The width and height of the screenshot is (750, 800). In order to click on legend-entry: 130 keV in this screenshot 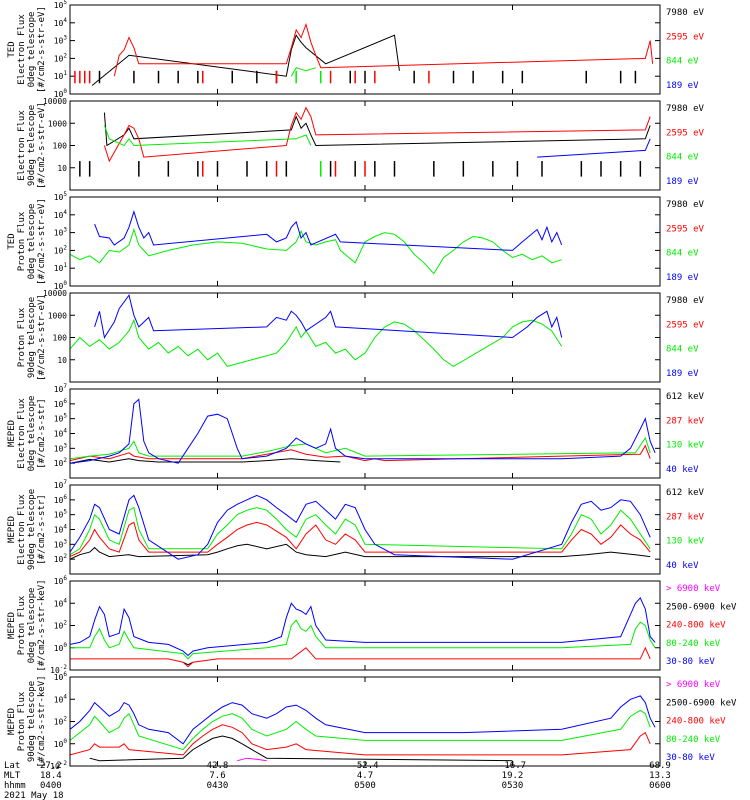, I will do `click(685, 446)`.